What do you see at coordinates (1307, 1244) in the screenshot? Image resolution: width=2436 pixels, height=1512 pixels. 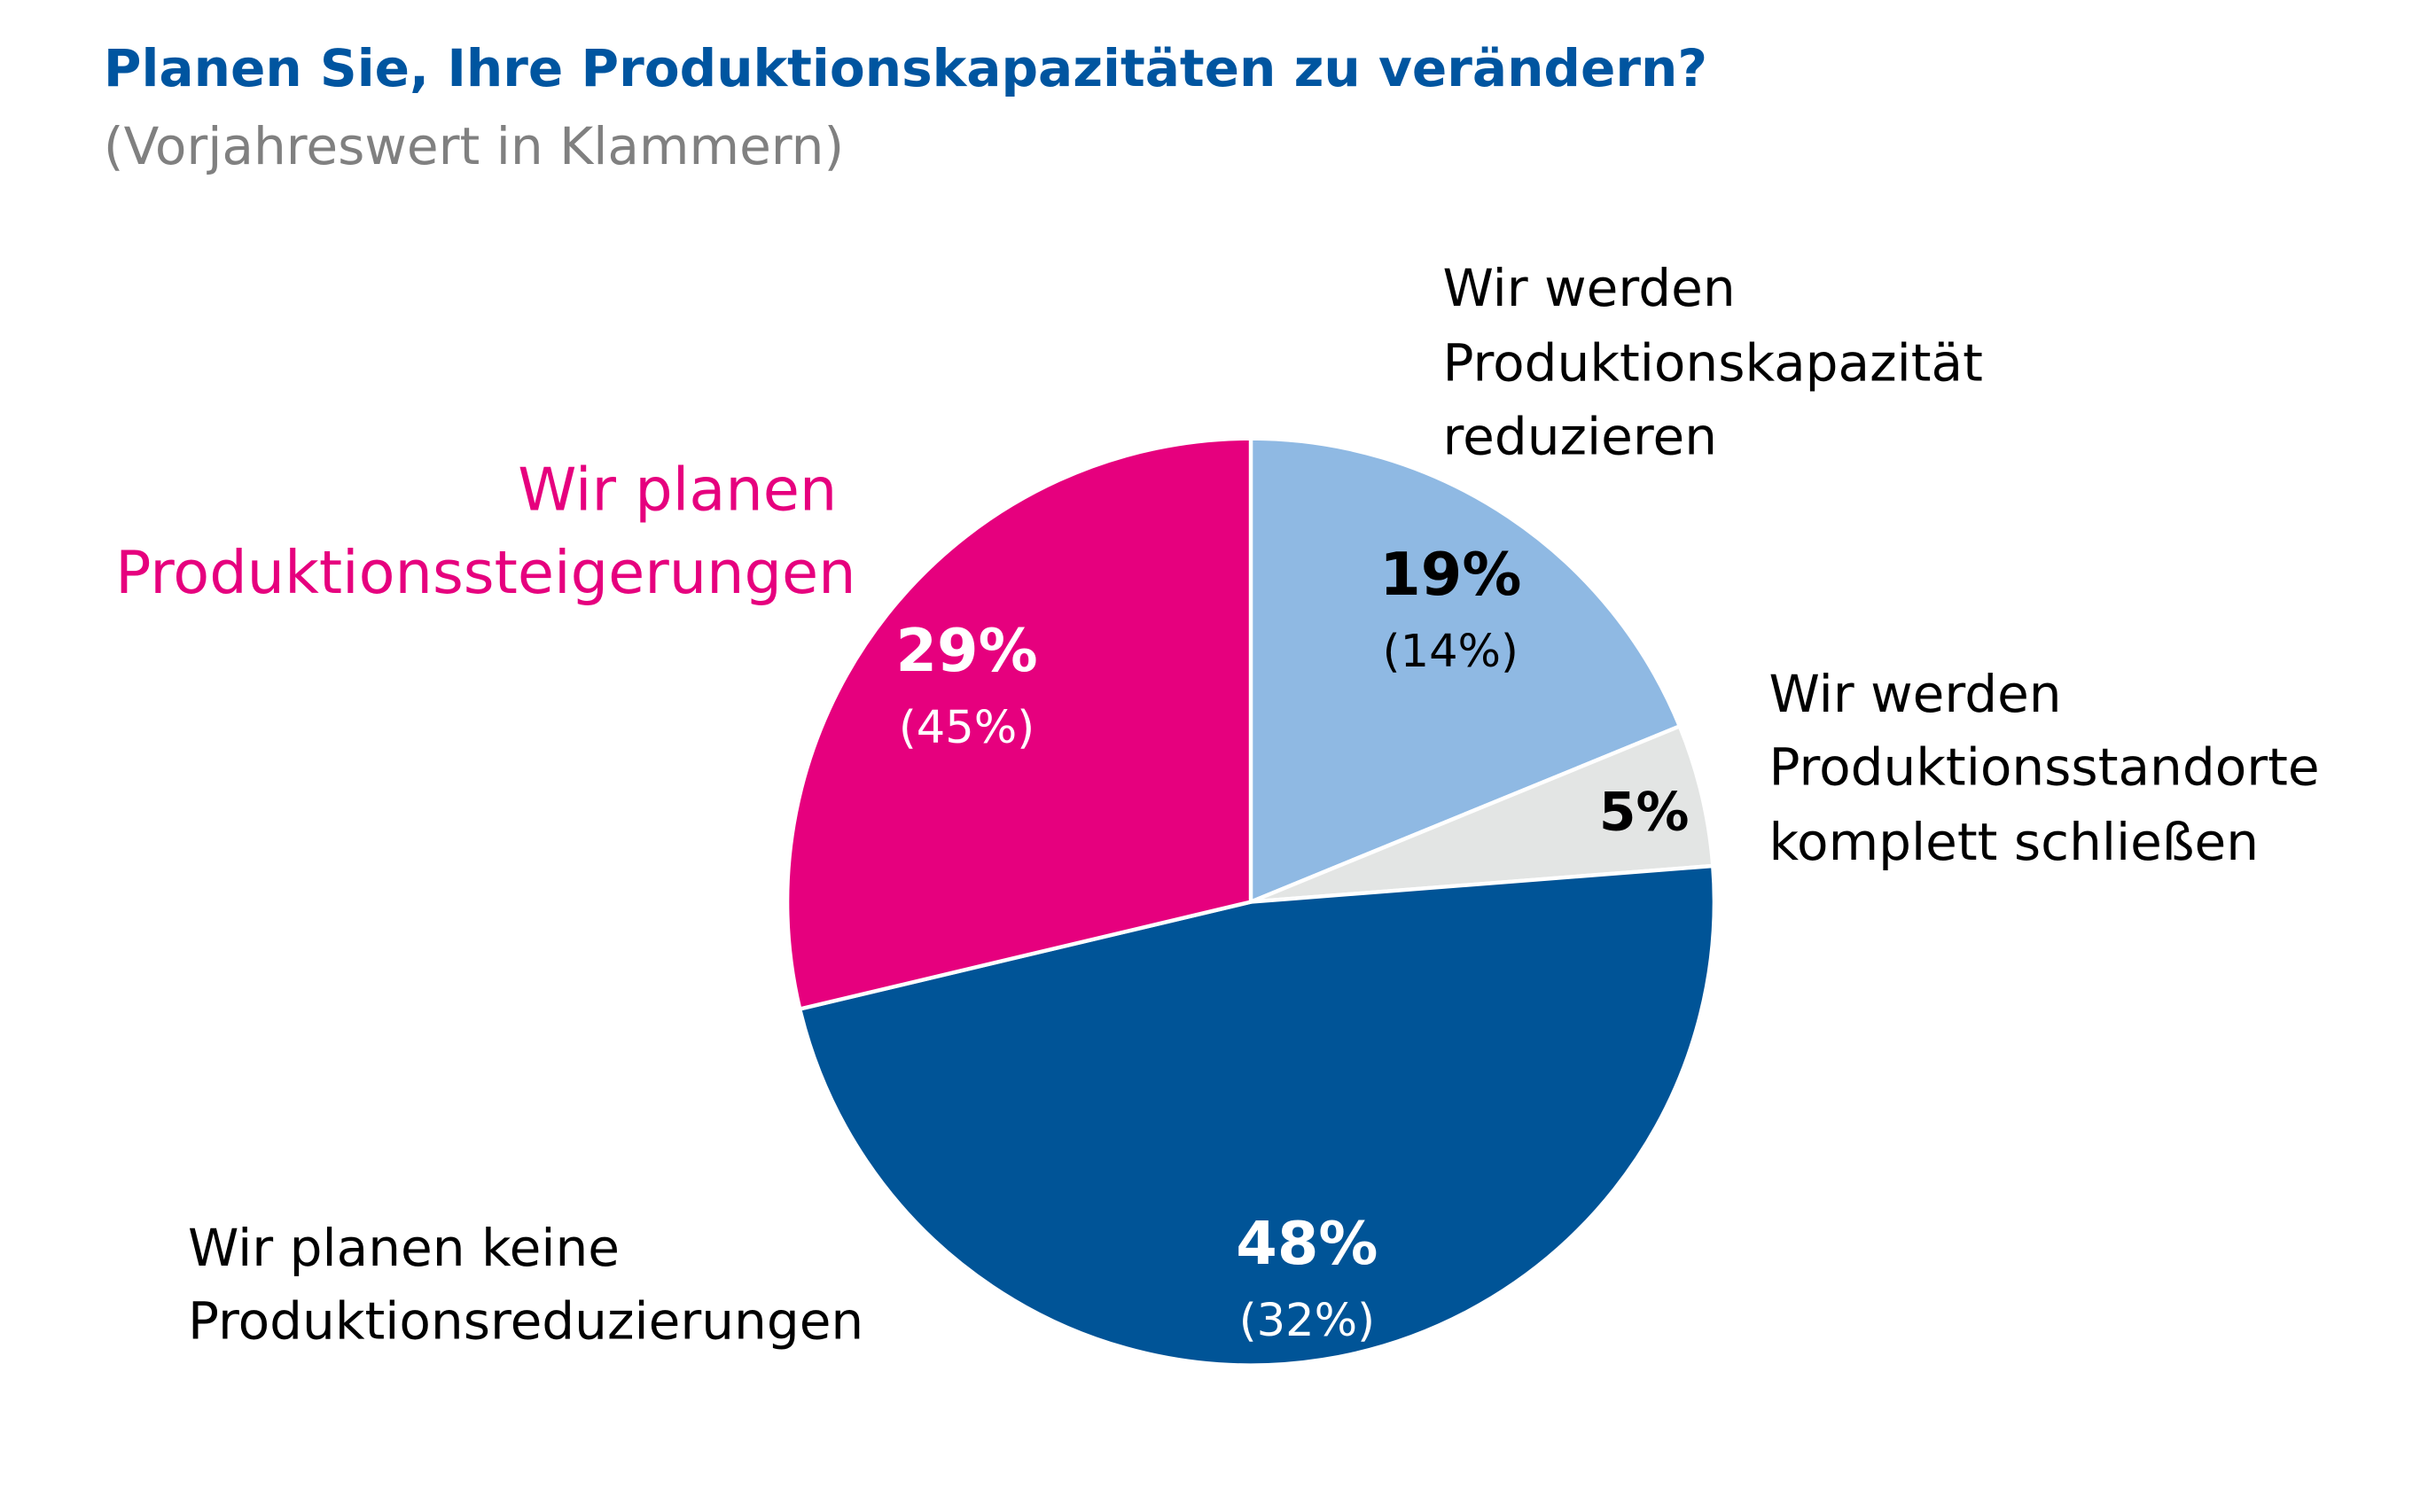 I see `value-label-48: 48%` at bounding box center [1307, 1244].